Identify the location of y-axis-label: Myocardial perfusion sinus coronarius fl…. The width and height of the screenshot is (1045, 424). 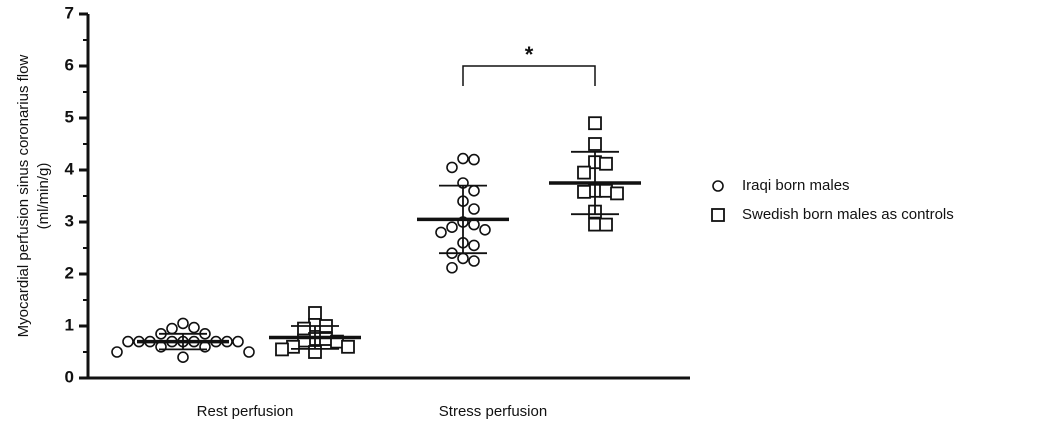
(23, 196).